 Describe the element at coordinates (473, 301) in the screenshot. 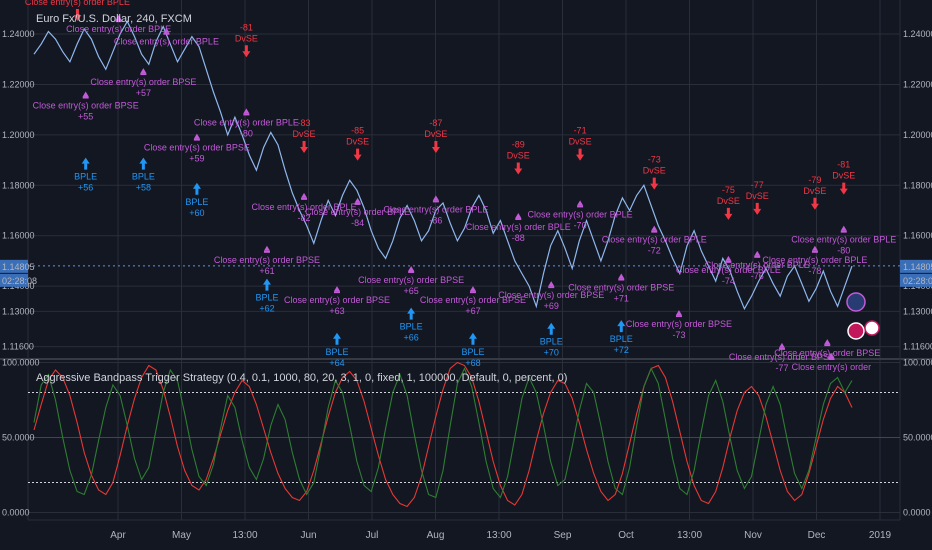

I see `signal-close: Close entry(s) order BPSE+67` at that location.